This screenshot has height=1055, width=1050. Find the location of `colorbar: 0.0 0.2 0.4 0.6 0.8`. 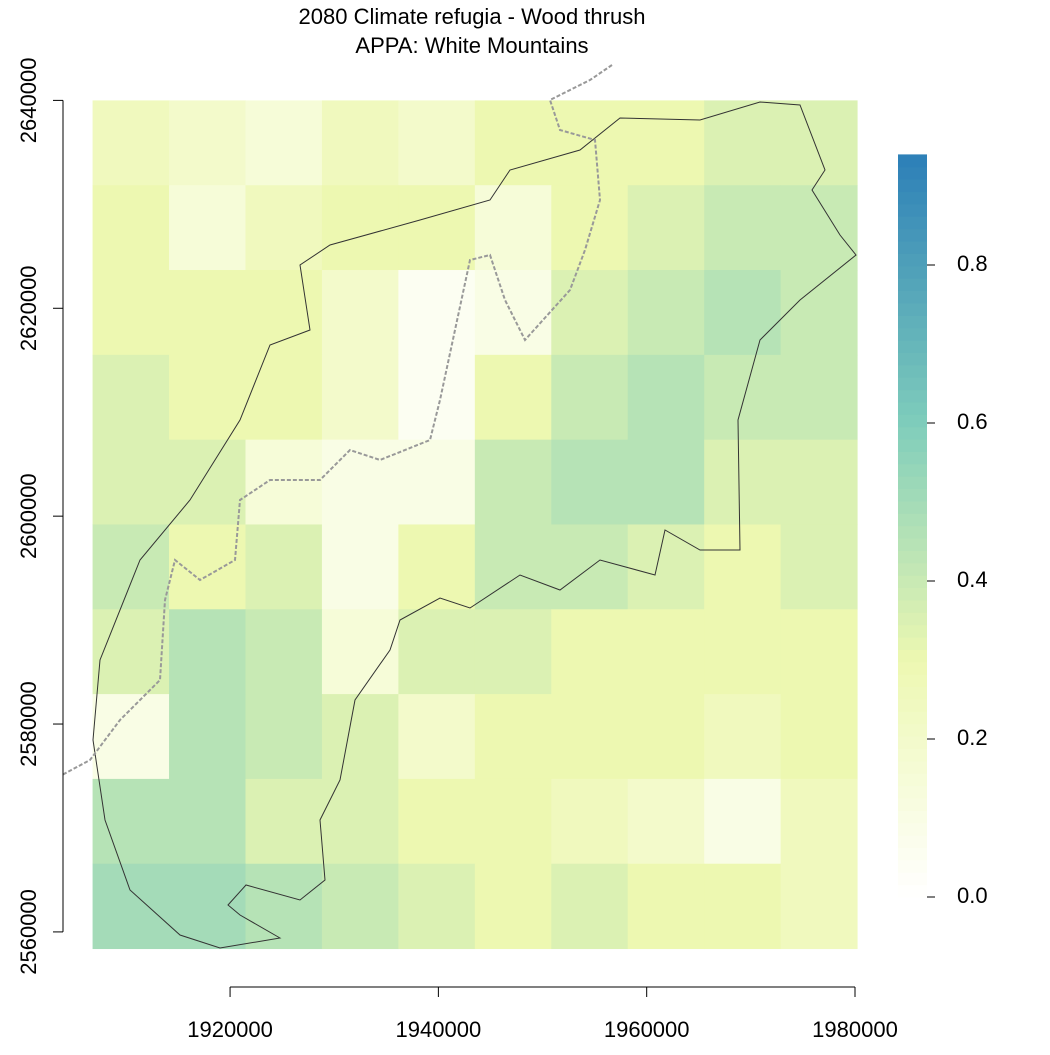

colorbar: 0.0 0.2 0.4 0.6 0.8 is located at coordinates (943, 531).